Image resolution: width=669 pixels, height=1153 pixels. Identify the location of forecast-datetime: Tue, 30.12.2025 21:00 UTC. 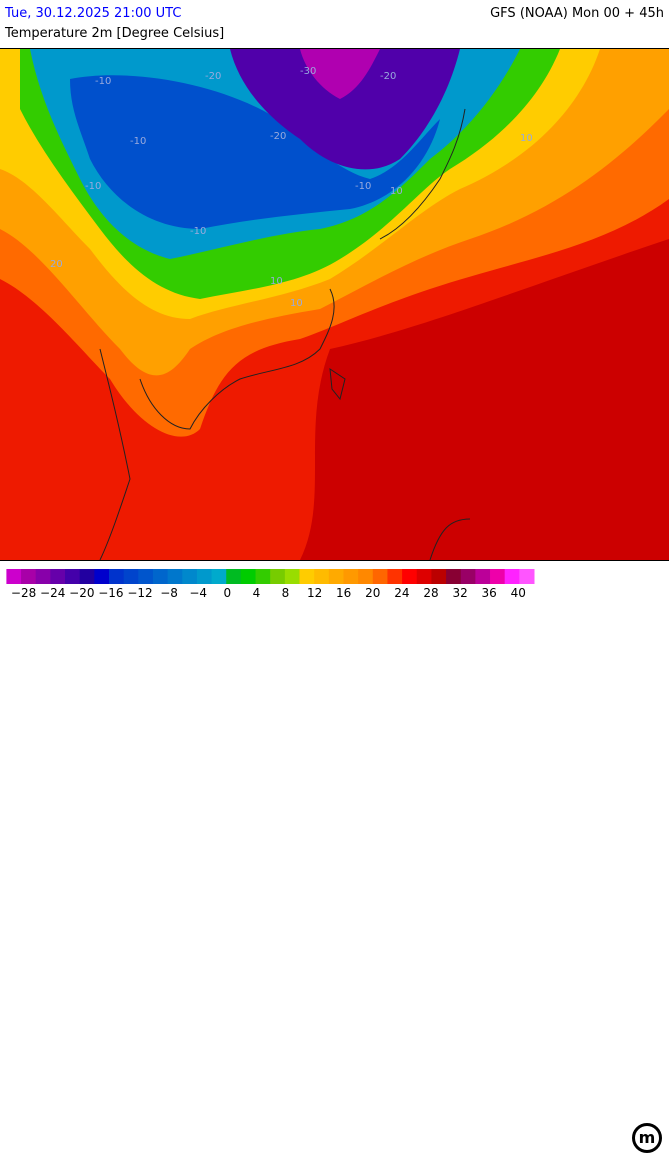
(93, 13).